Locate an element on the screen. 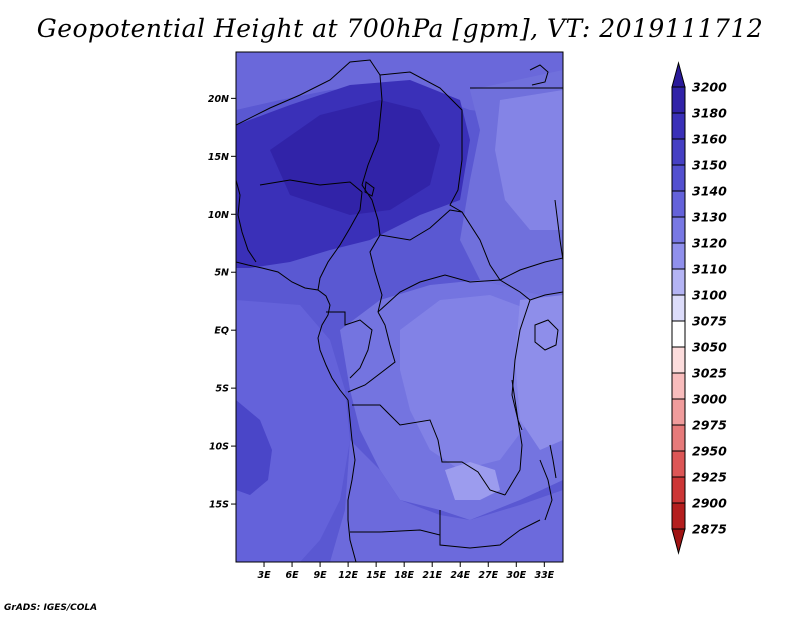 The image size is (800, 618). y-tick-label: 10S is located at coordinates (219, 447).